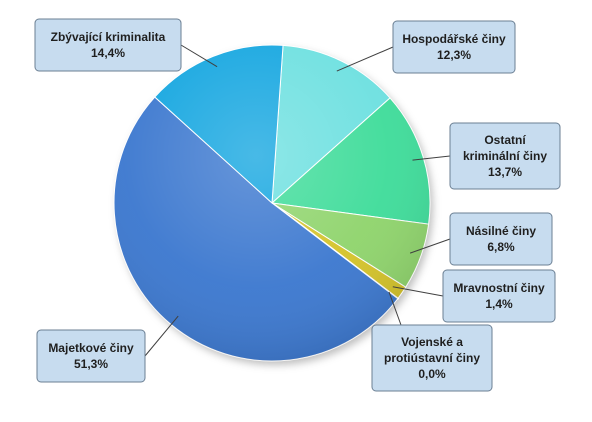 Image resolution: width=592 pixels, height=422 pixels. What do you see at coordinates (432, 374) in the screenshot?
I see `slice-percent-label: 0,0%` at bounding box center [432, 374].